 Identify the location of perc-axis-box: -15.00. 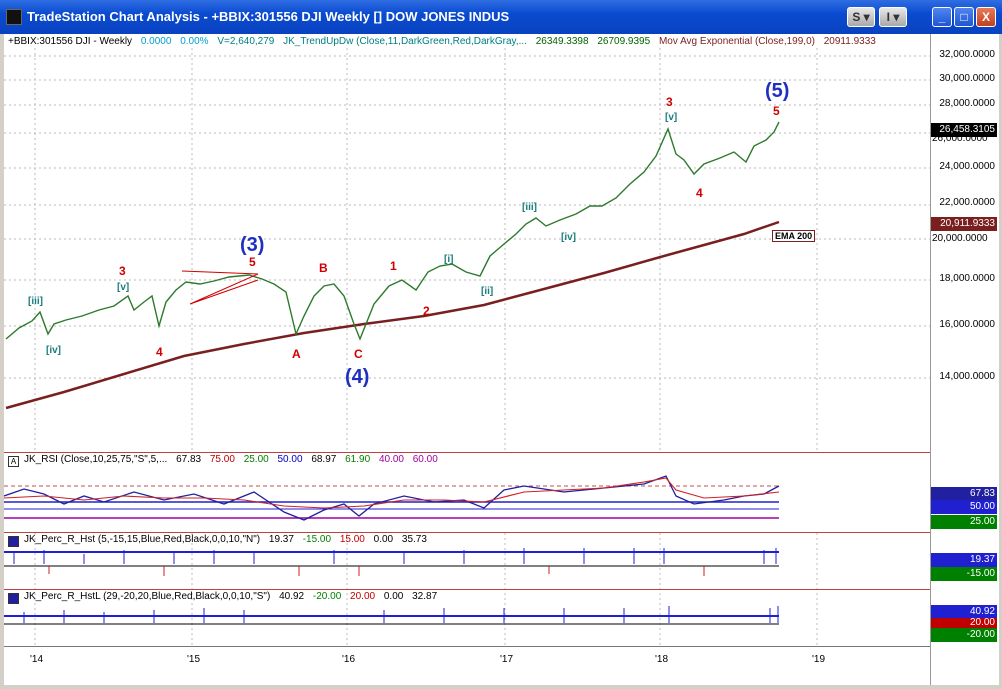
(964, 574).